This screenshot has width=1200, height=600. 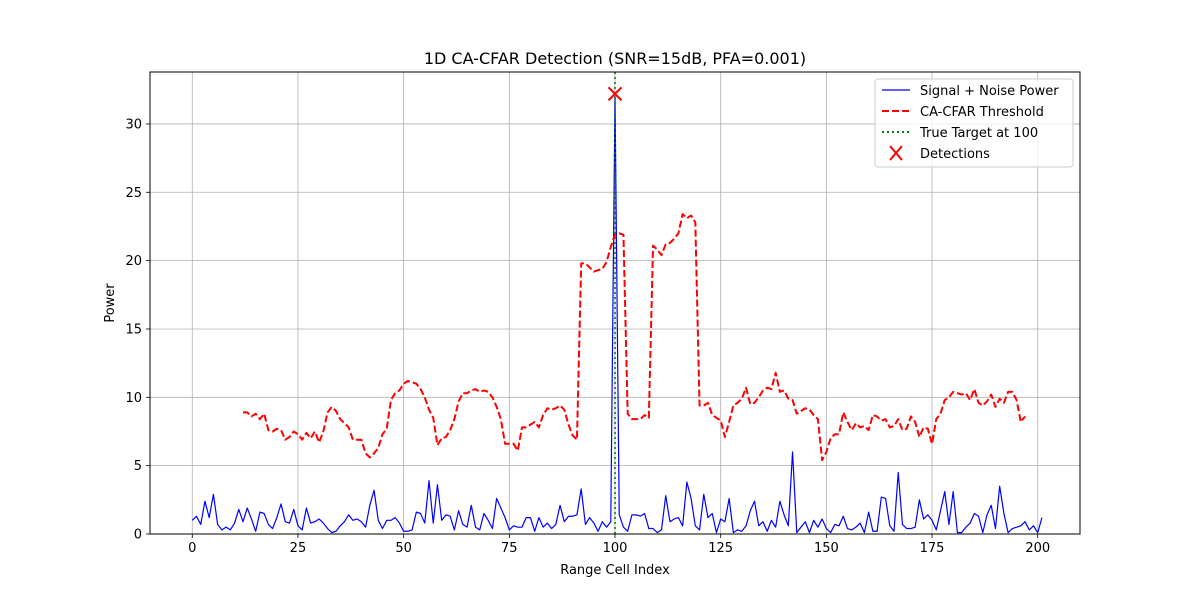 What do you see at coordinates (896, 153) in the screenshot?
I see `legend-swatch-detections` at bounding box center [896, 153].